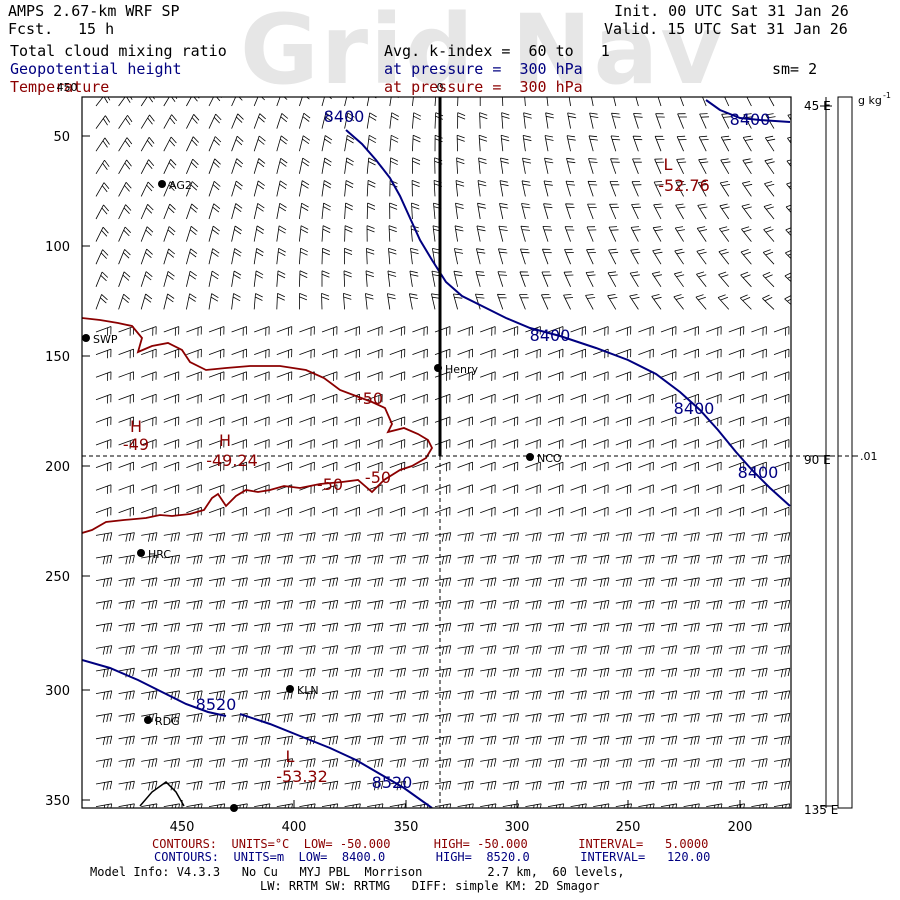 The height and width of the screenshot is (900, 900). I want to click on y-tick-label: 350, so click(57, 801).